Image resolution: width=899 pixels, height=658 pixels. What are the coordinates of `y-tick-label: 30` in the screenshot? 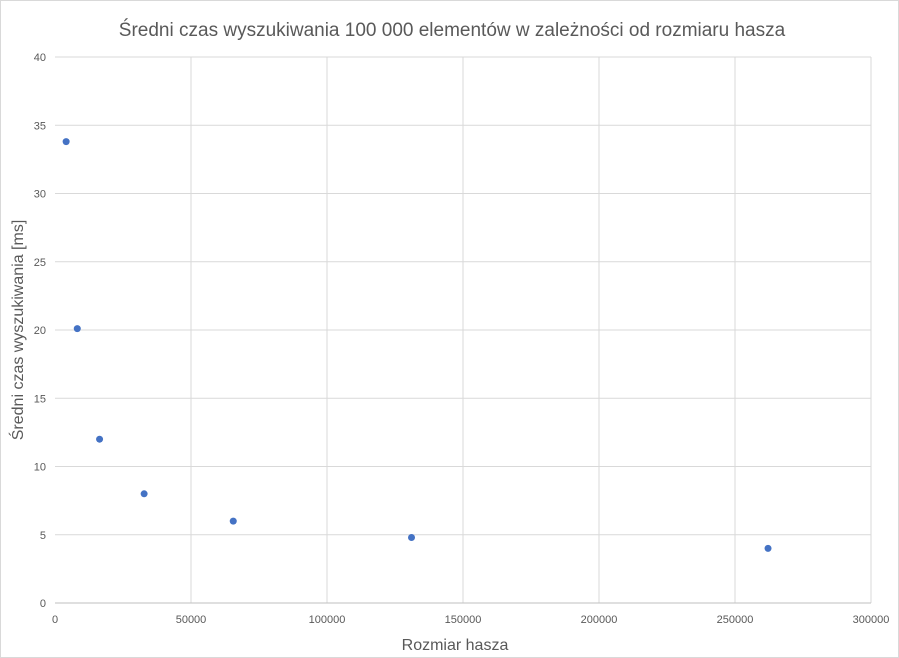 It's located at (40, 195).